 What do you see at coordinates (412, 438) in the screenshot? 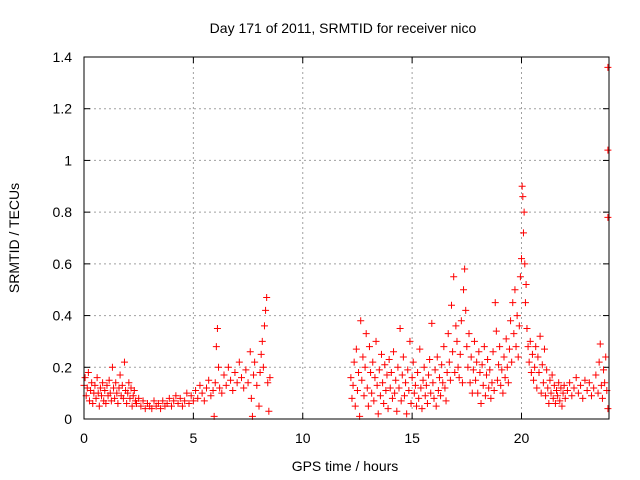
I see `x-tick-label: 15` at bounding box center [412, 438].